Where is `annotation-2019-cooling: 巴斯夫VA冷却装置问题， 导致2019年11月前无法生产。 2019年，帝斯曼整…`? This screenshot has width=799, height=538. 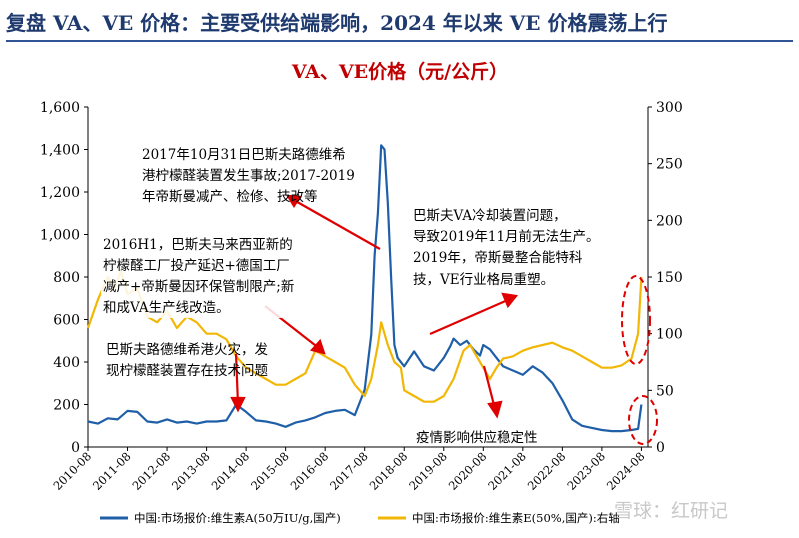
annotation-2019-cooling: 巴斯夫VA冷却装置问题， 导致2019年11月前无法生产。 2019年，帝斯曼整… is located at coordinates (508, 248).